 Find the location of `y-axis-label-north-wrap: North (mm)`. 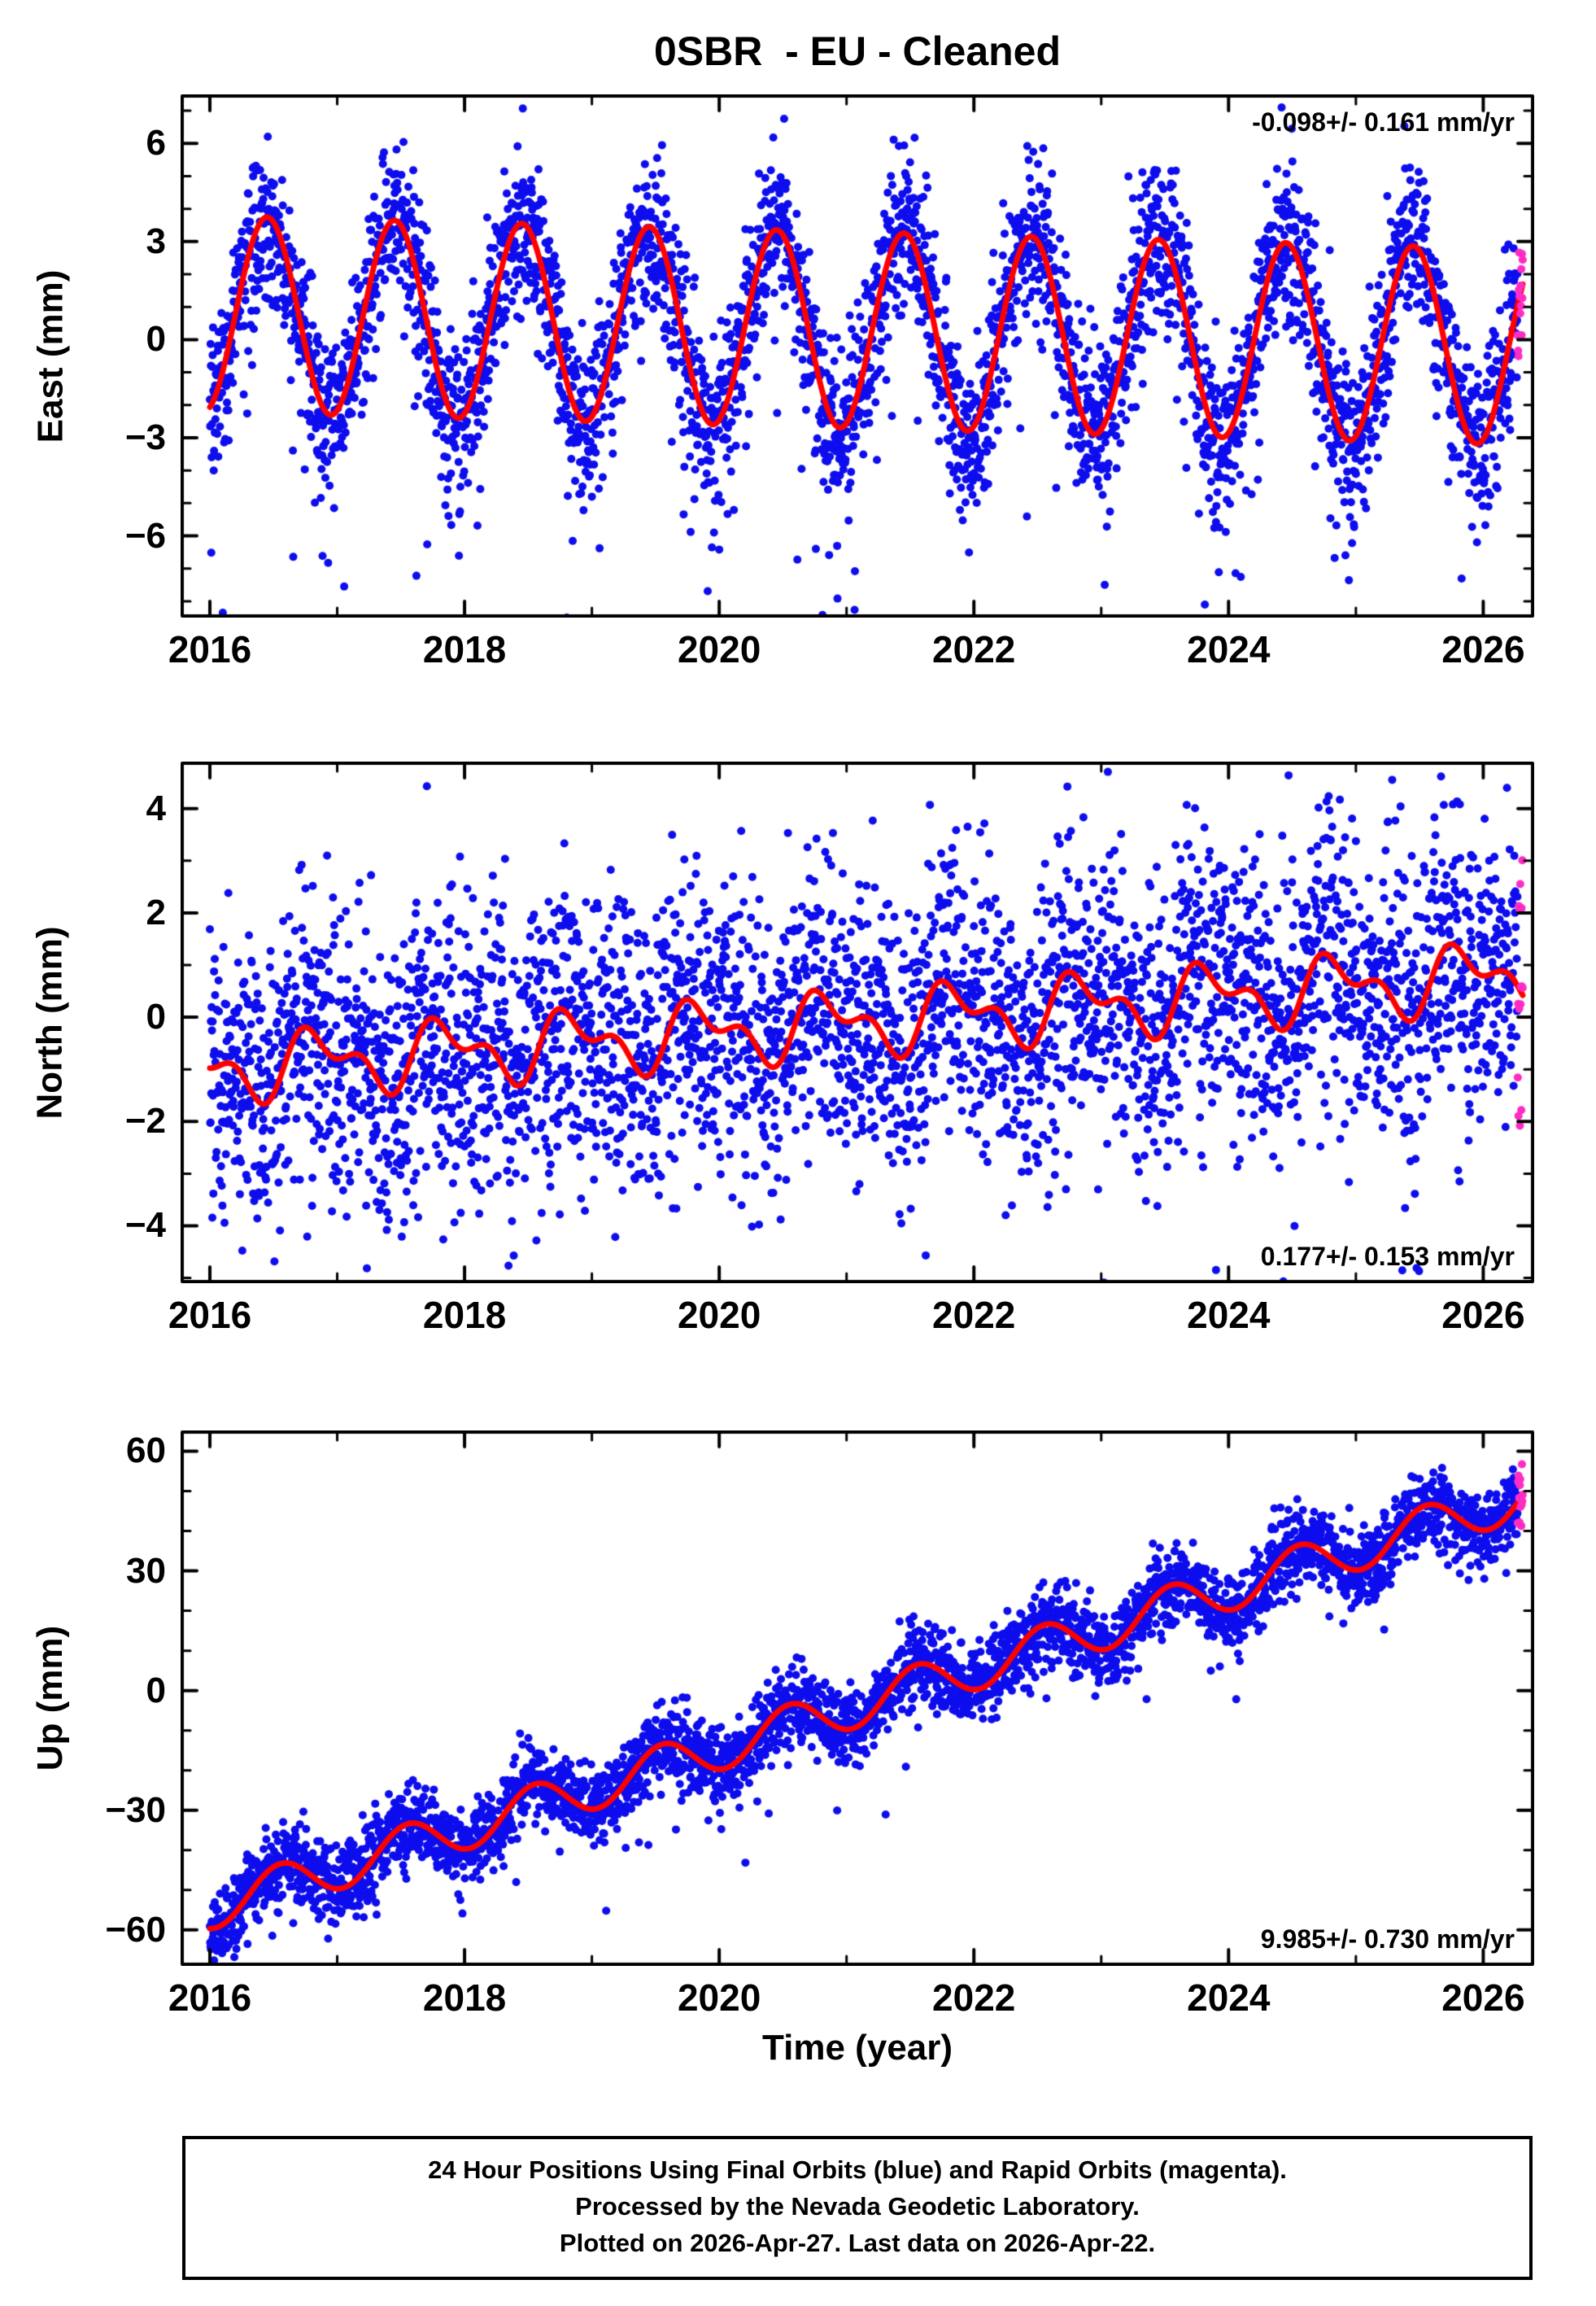

y-axis-label-north-wrap: North (mm) is located at coordinates (50, 1023).